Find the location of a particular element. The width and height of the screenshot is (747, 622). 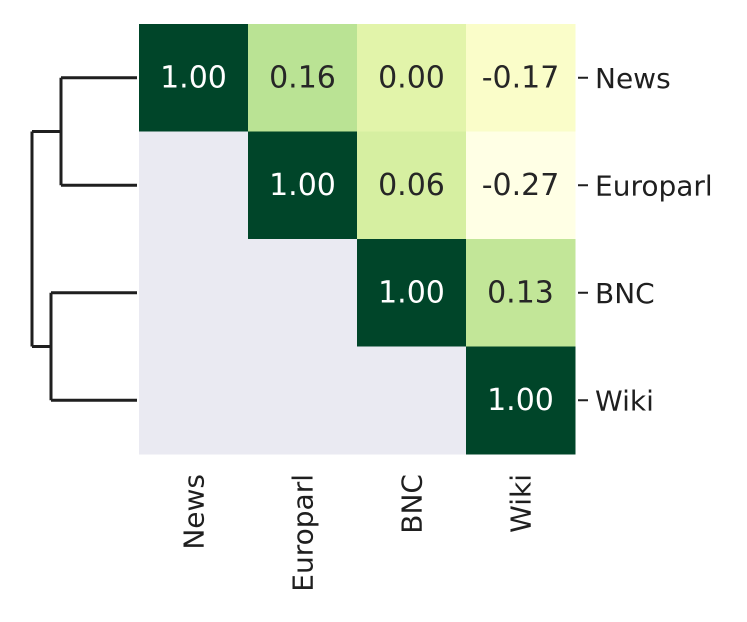

cell-value-label: -0.27 is located at coordinates (521, 185).